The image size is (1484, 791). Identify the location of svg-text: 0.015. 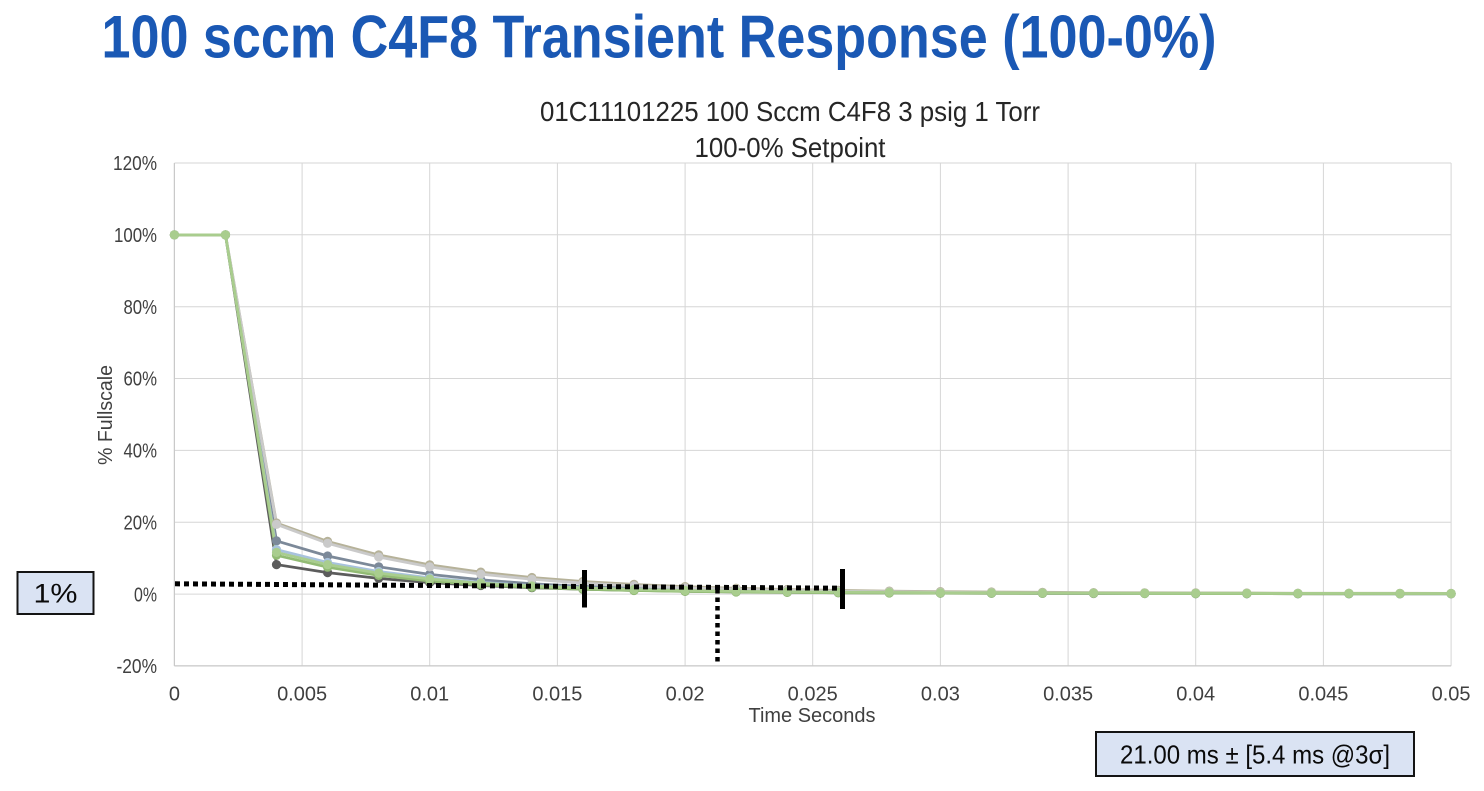
(557, 695).